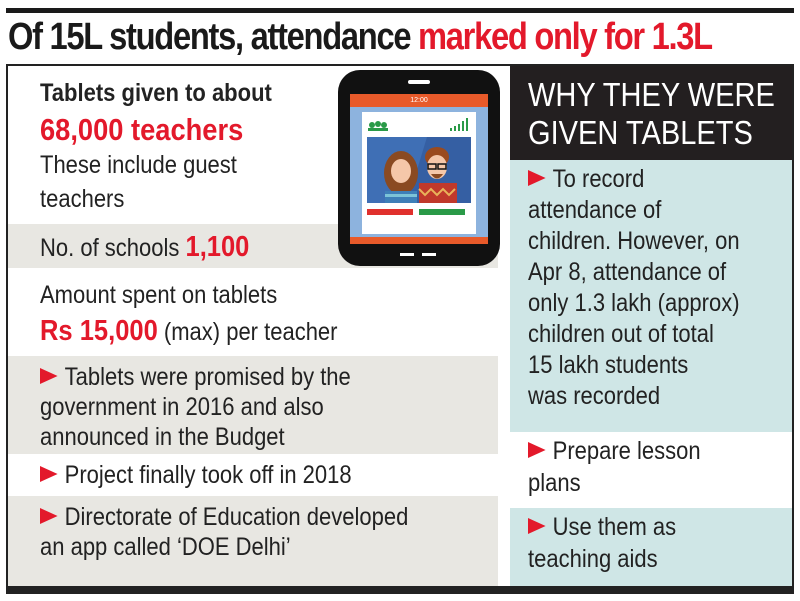 The height and width of the screenshot is (601, 800). What do you see at coordinates (634, 303) in the screenshot?
I see `reason-attendance-line5: only 1.3 lakh (approx)` at bounding box center [634, 303].